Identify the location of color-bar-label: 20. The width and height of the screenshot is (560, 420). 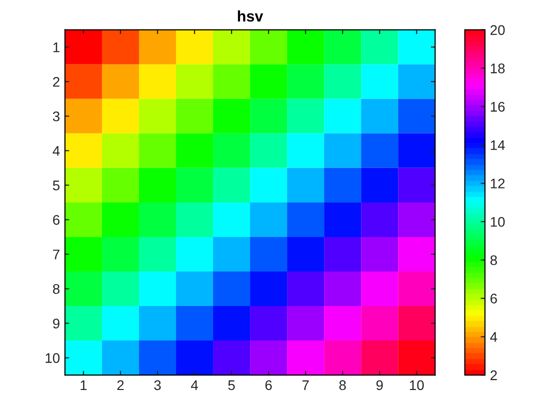
(497, 30).